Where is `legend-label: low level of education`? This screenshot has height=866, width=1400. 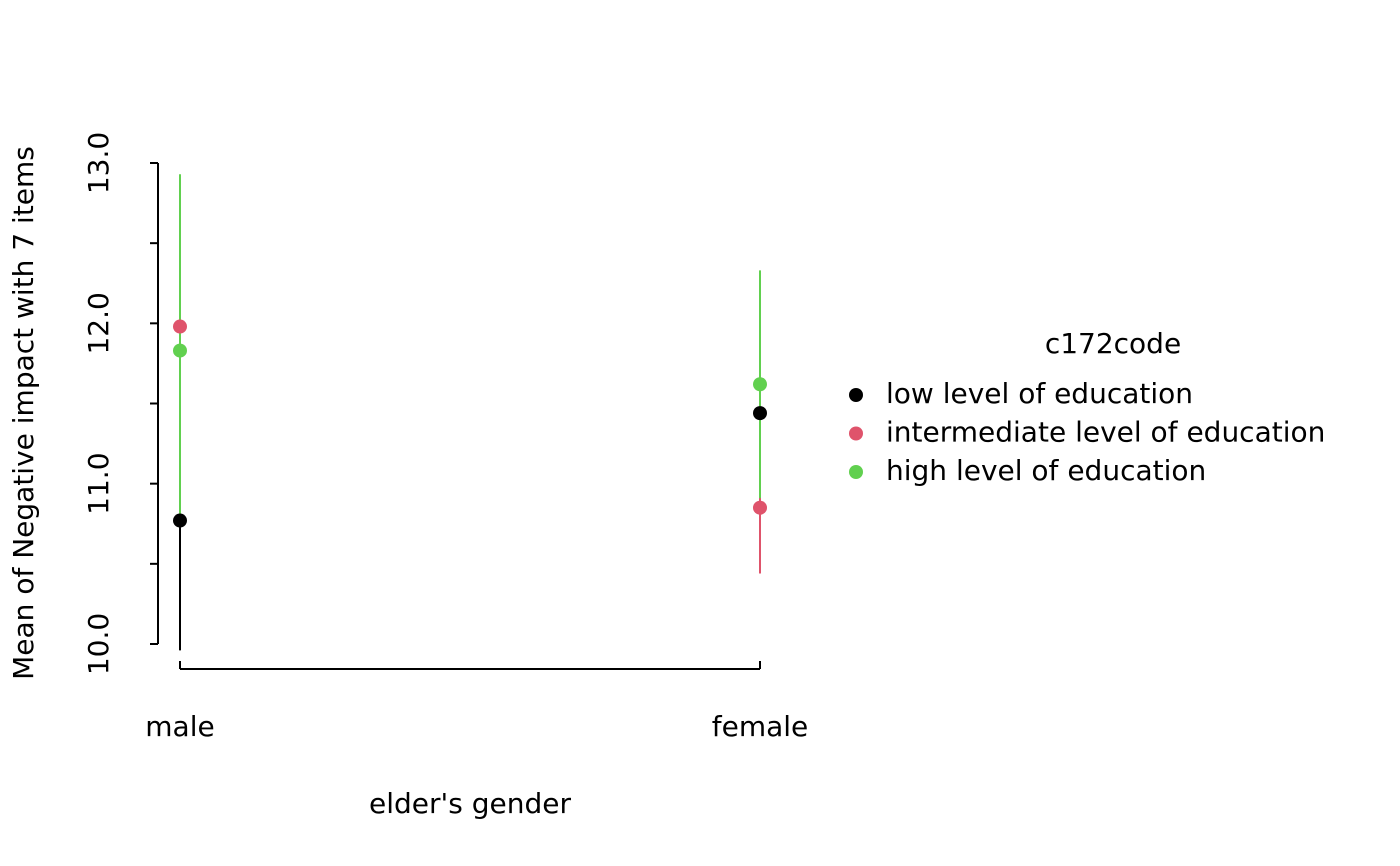
legend-label: low level of education is located at coordinates (1039, 393).